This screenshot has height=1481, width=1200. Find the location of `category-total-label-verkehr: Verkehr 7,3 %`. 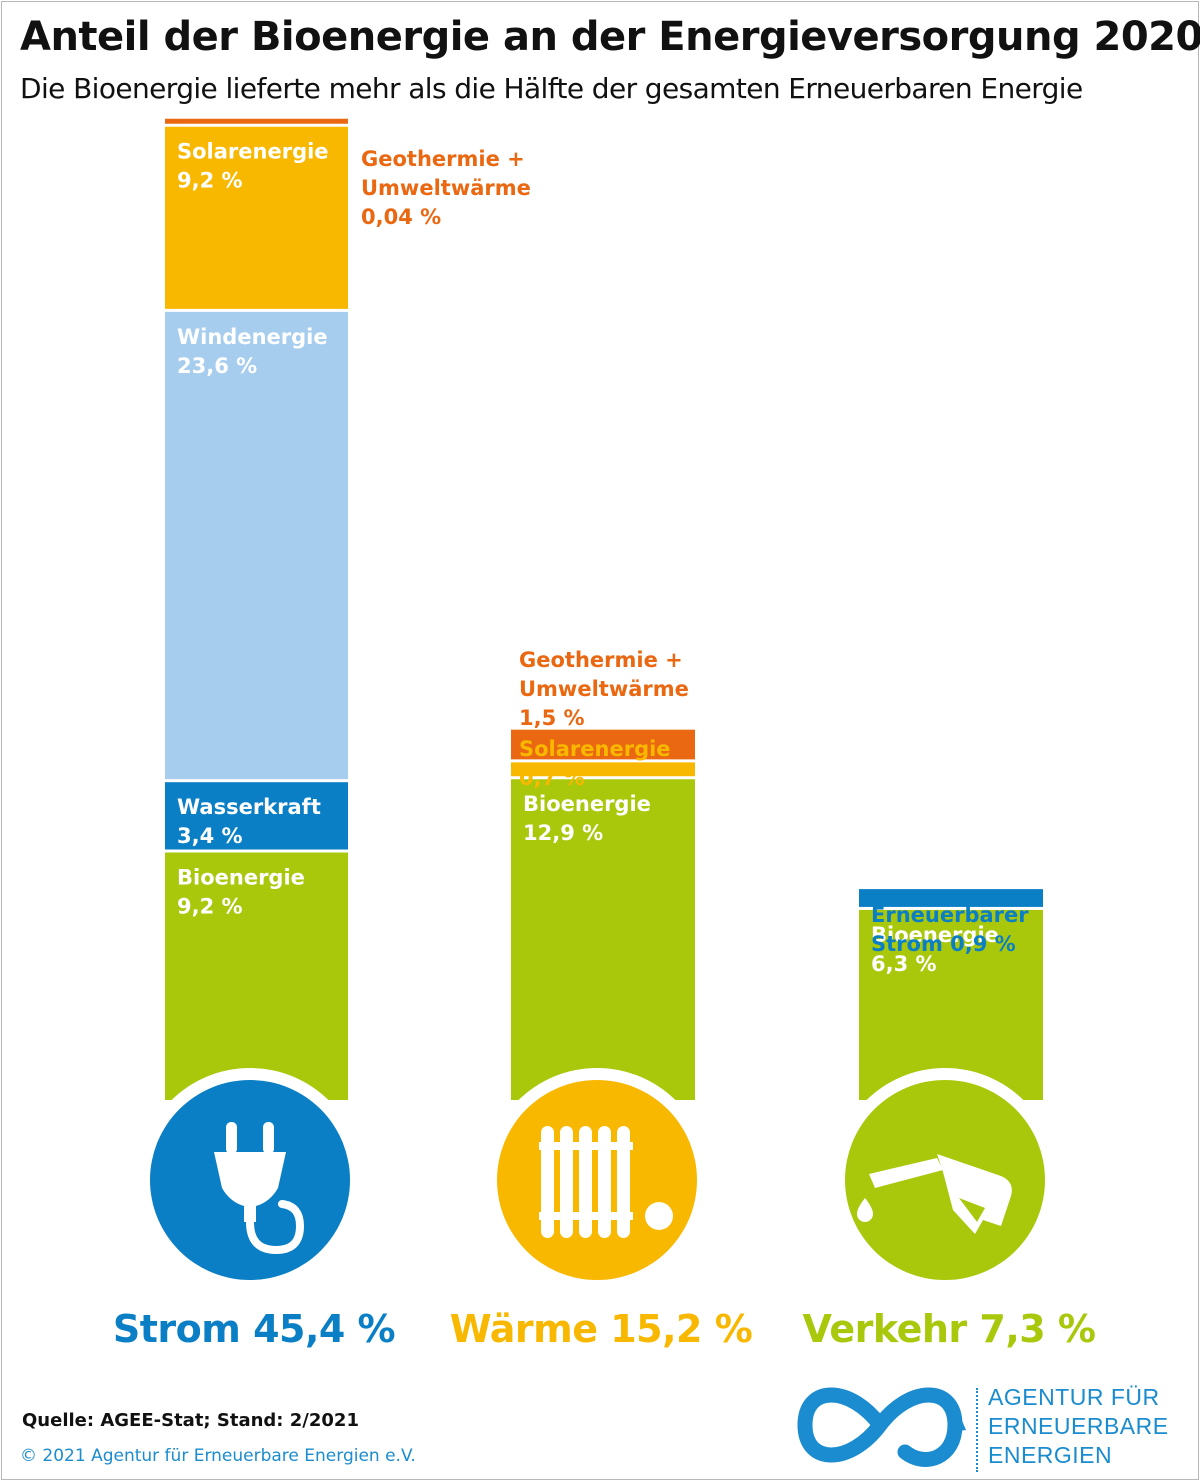

category-total-label-verkehr: Verkehr 7,3 % is located at coordinates (948, 1329).